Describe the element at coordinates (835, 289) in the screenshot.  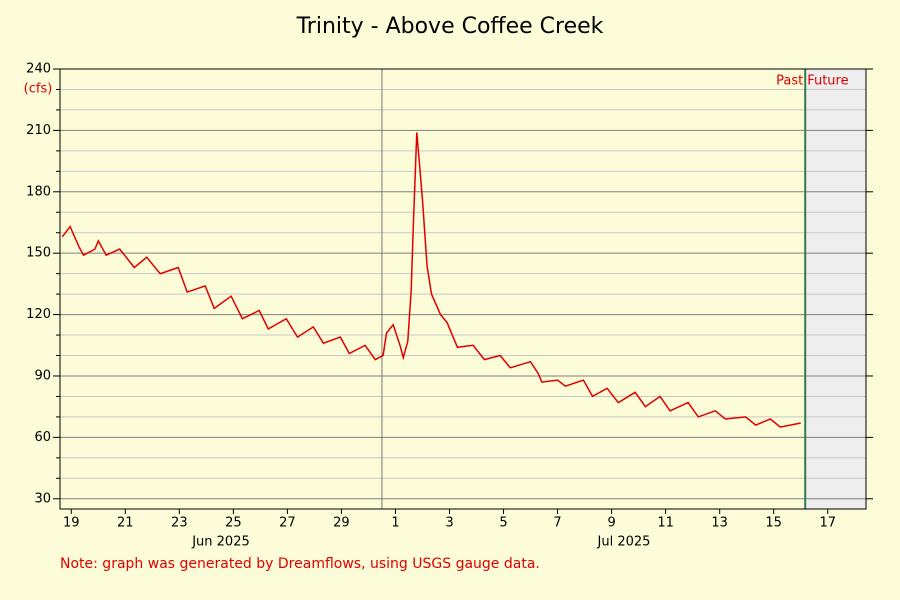
I see `future-region` at that location.